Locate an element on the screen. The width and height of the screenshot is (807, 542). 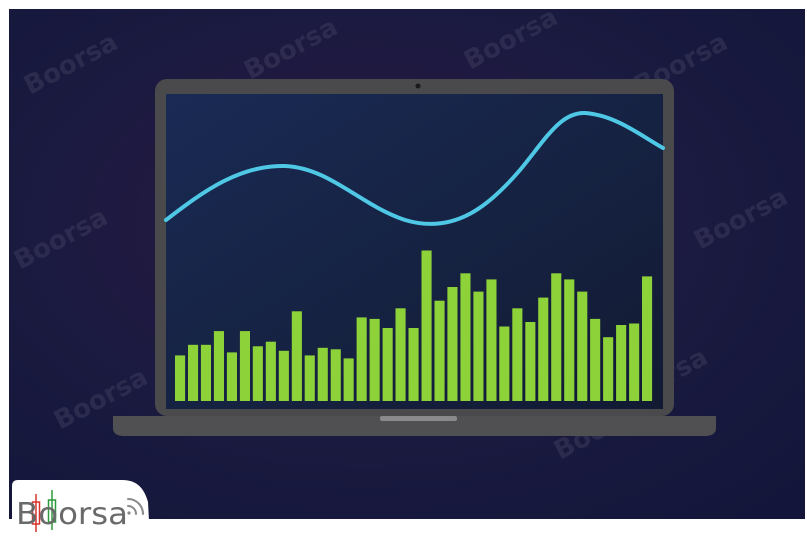
logo-candles-icon is located at coordinates (44, 511).